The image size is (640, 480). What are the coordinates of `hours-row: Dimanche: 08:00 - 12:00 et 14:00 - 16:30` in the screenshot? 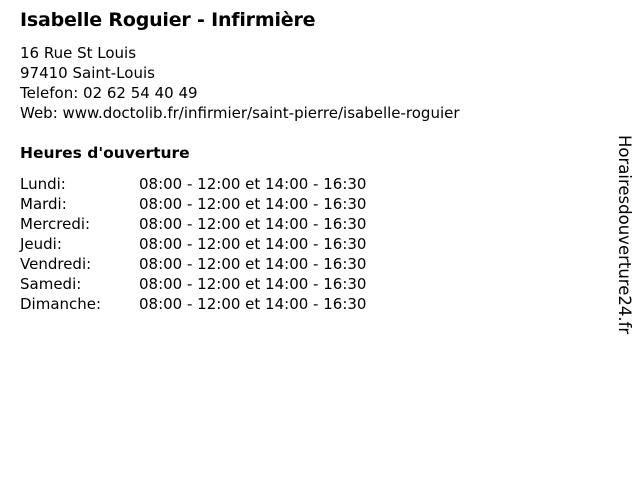 It's located at (193, 304).